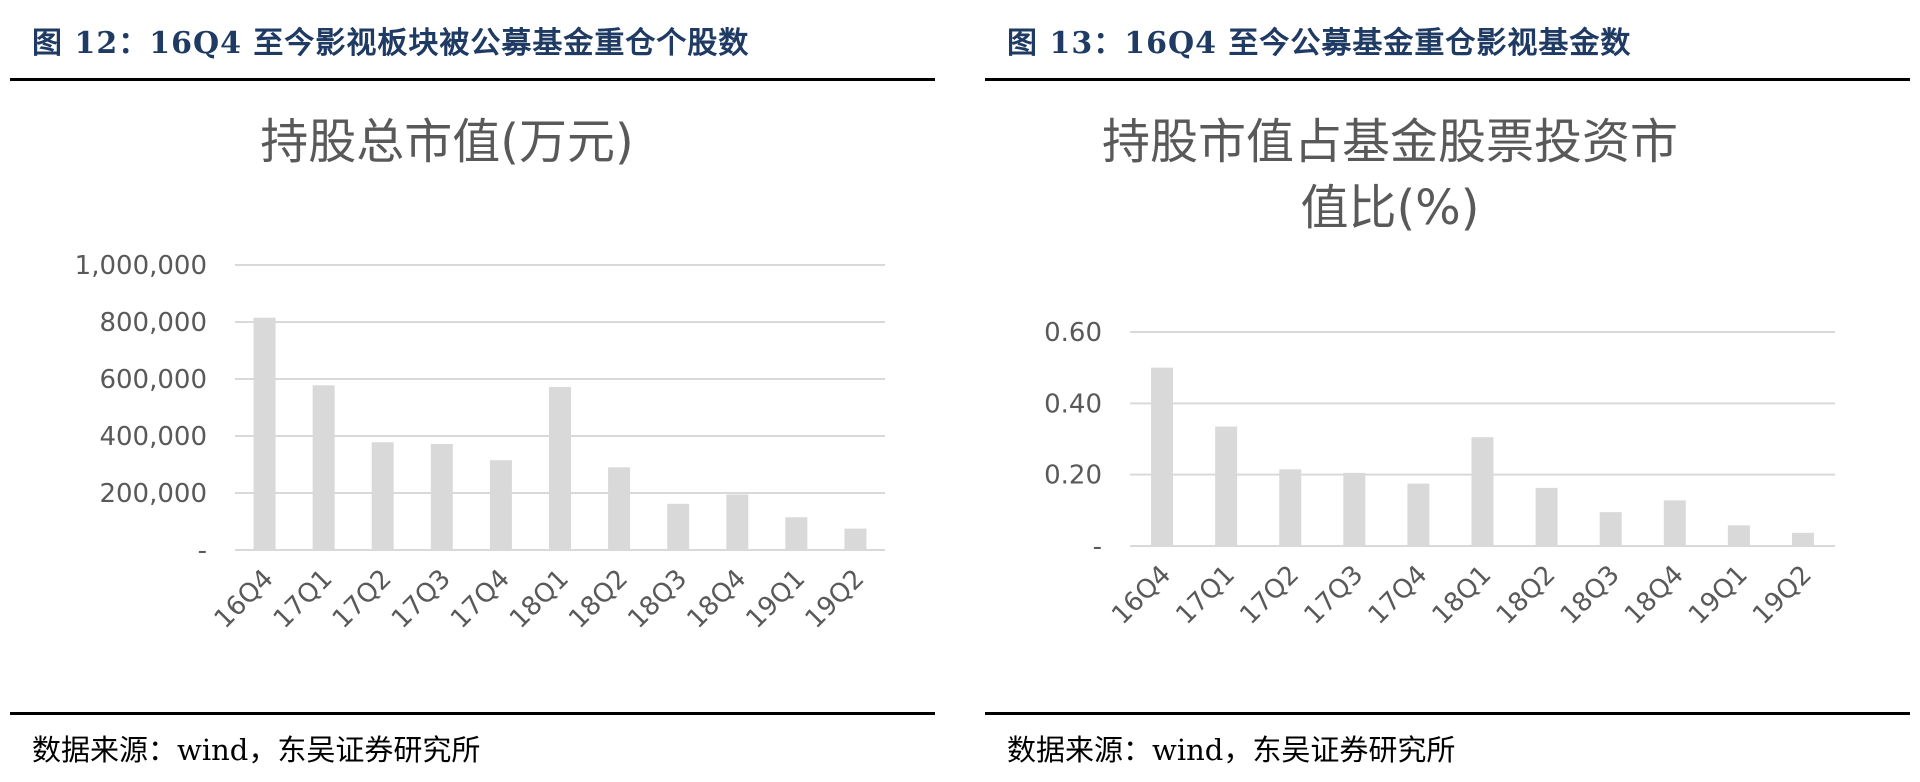  What do you see at coordinates (153, 494) in the screenshot?
I see `y-tick-label: 200,000` at bounding box center [153, 494].